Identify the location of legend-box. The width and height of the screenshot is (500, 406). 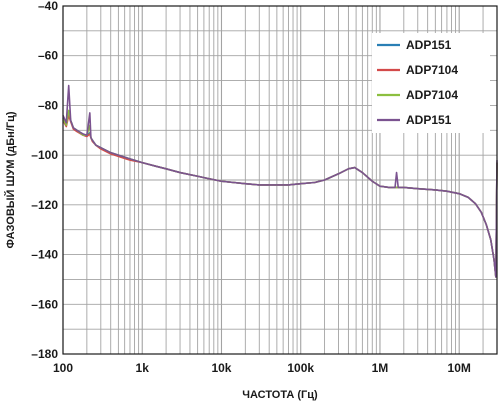
(431, 83).